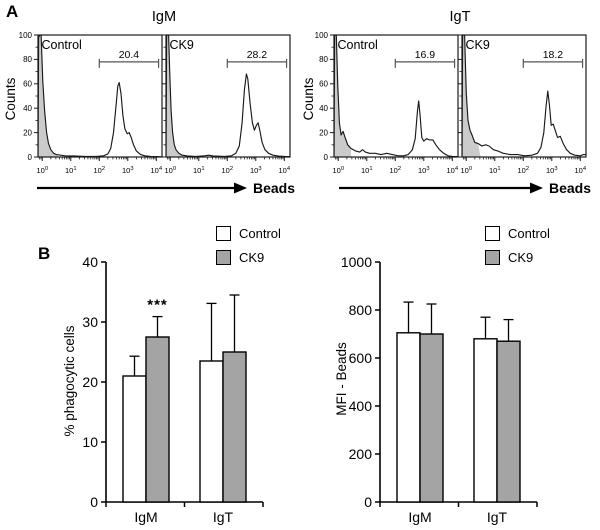 This screenshot has height=530, width=600. I want to click on y-axis-ticks, so click(164, 96).